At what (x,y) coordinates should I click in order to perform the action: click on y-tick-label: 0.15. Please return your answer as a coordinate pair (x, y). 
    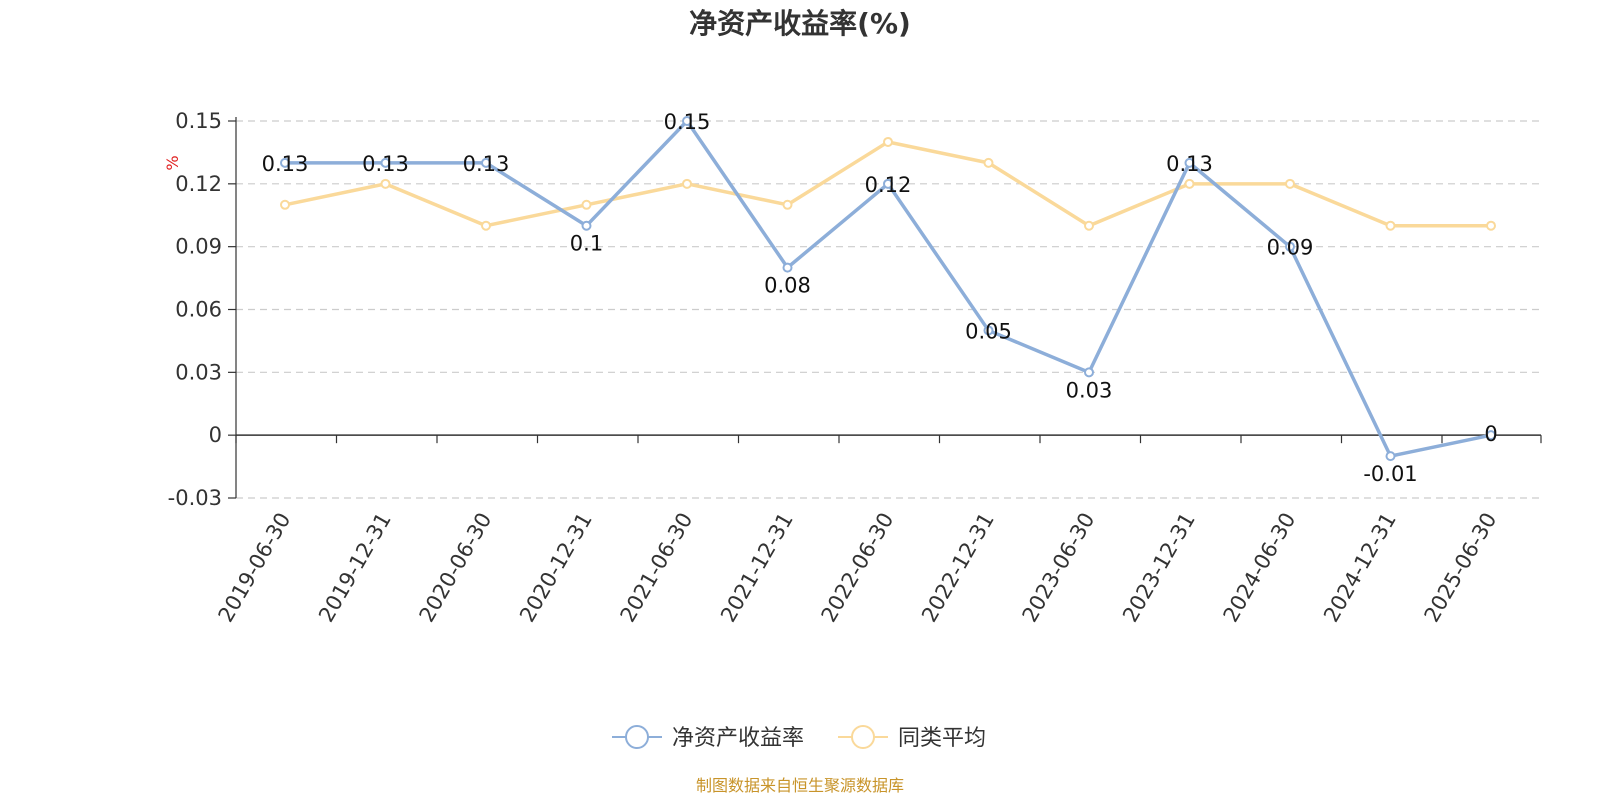
    Looking at the image, I should click on (198, 121).